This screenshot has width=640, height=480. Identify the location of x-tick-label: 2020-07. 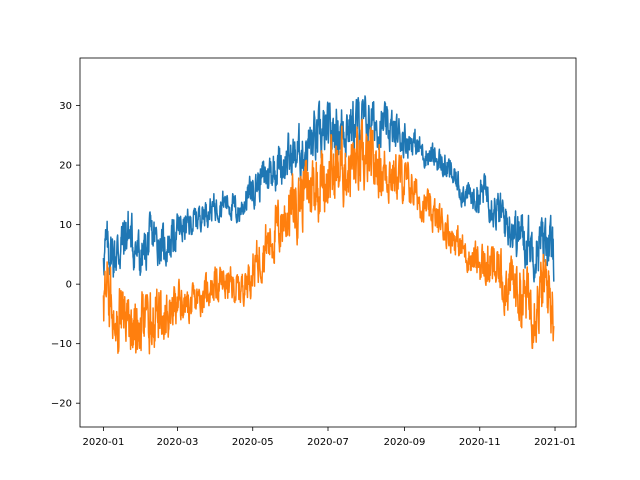
(328, 442).